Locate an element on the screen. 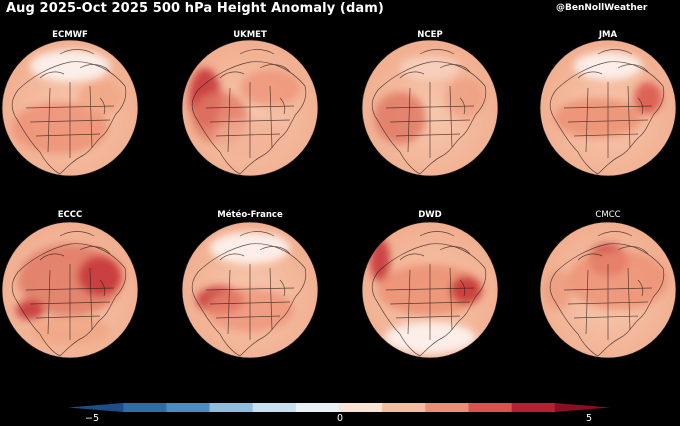 This screenshot has width=680, height=426. colorbar-tick-label: 5 is located at coordinates (589, 418).